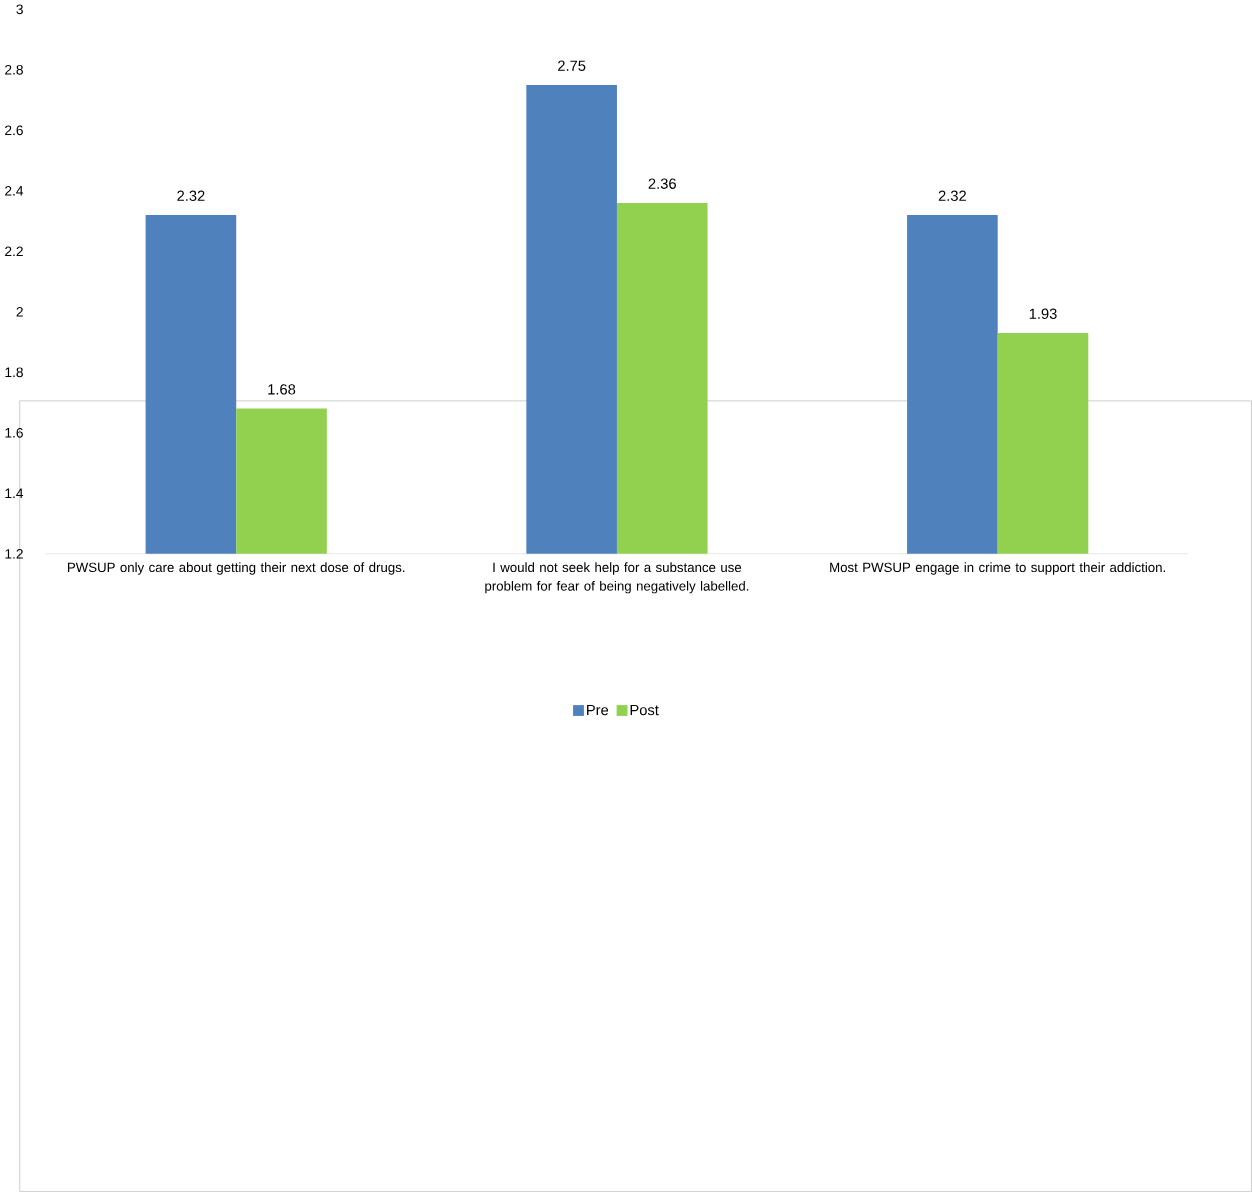  I want to click on data-label: 1.68, so click(282, 389).